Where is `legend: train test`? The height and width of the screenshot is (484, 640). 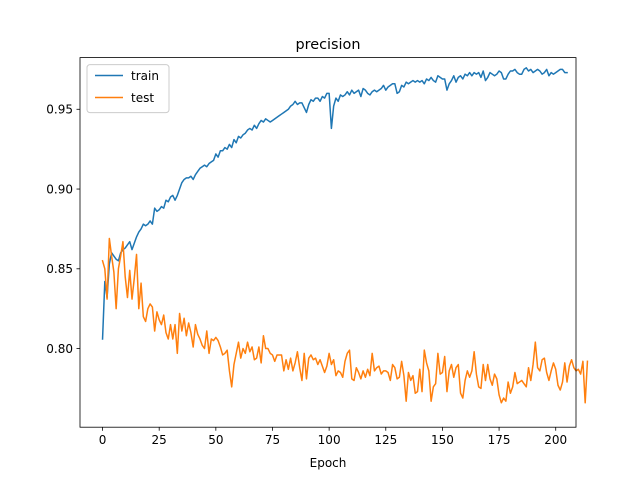 legend: train test is located at coordinates (128, 89).